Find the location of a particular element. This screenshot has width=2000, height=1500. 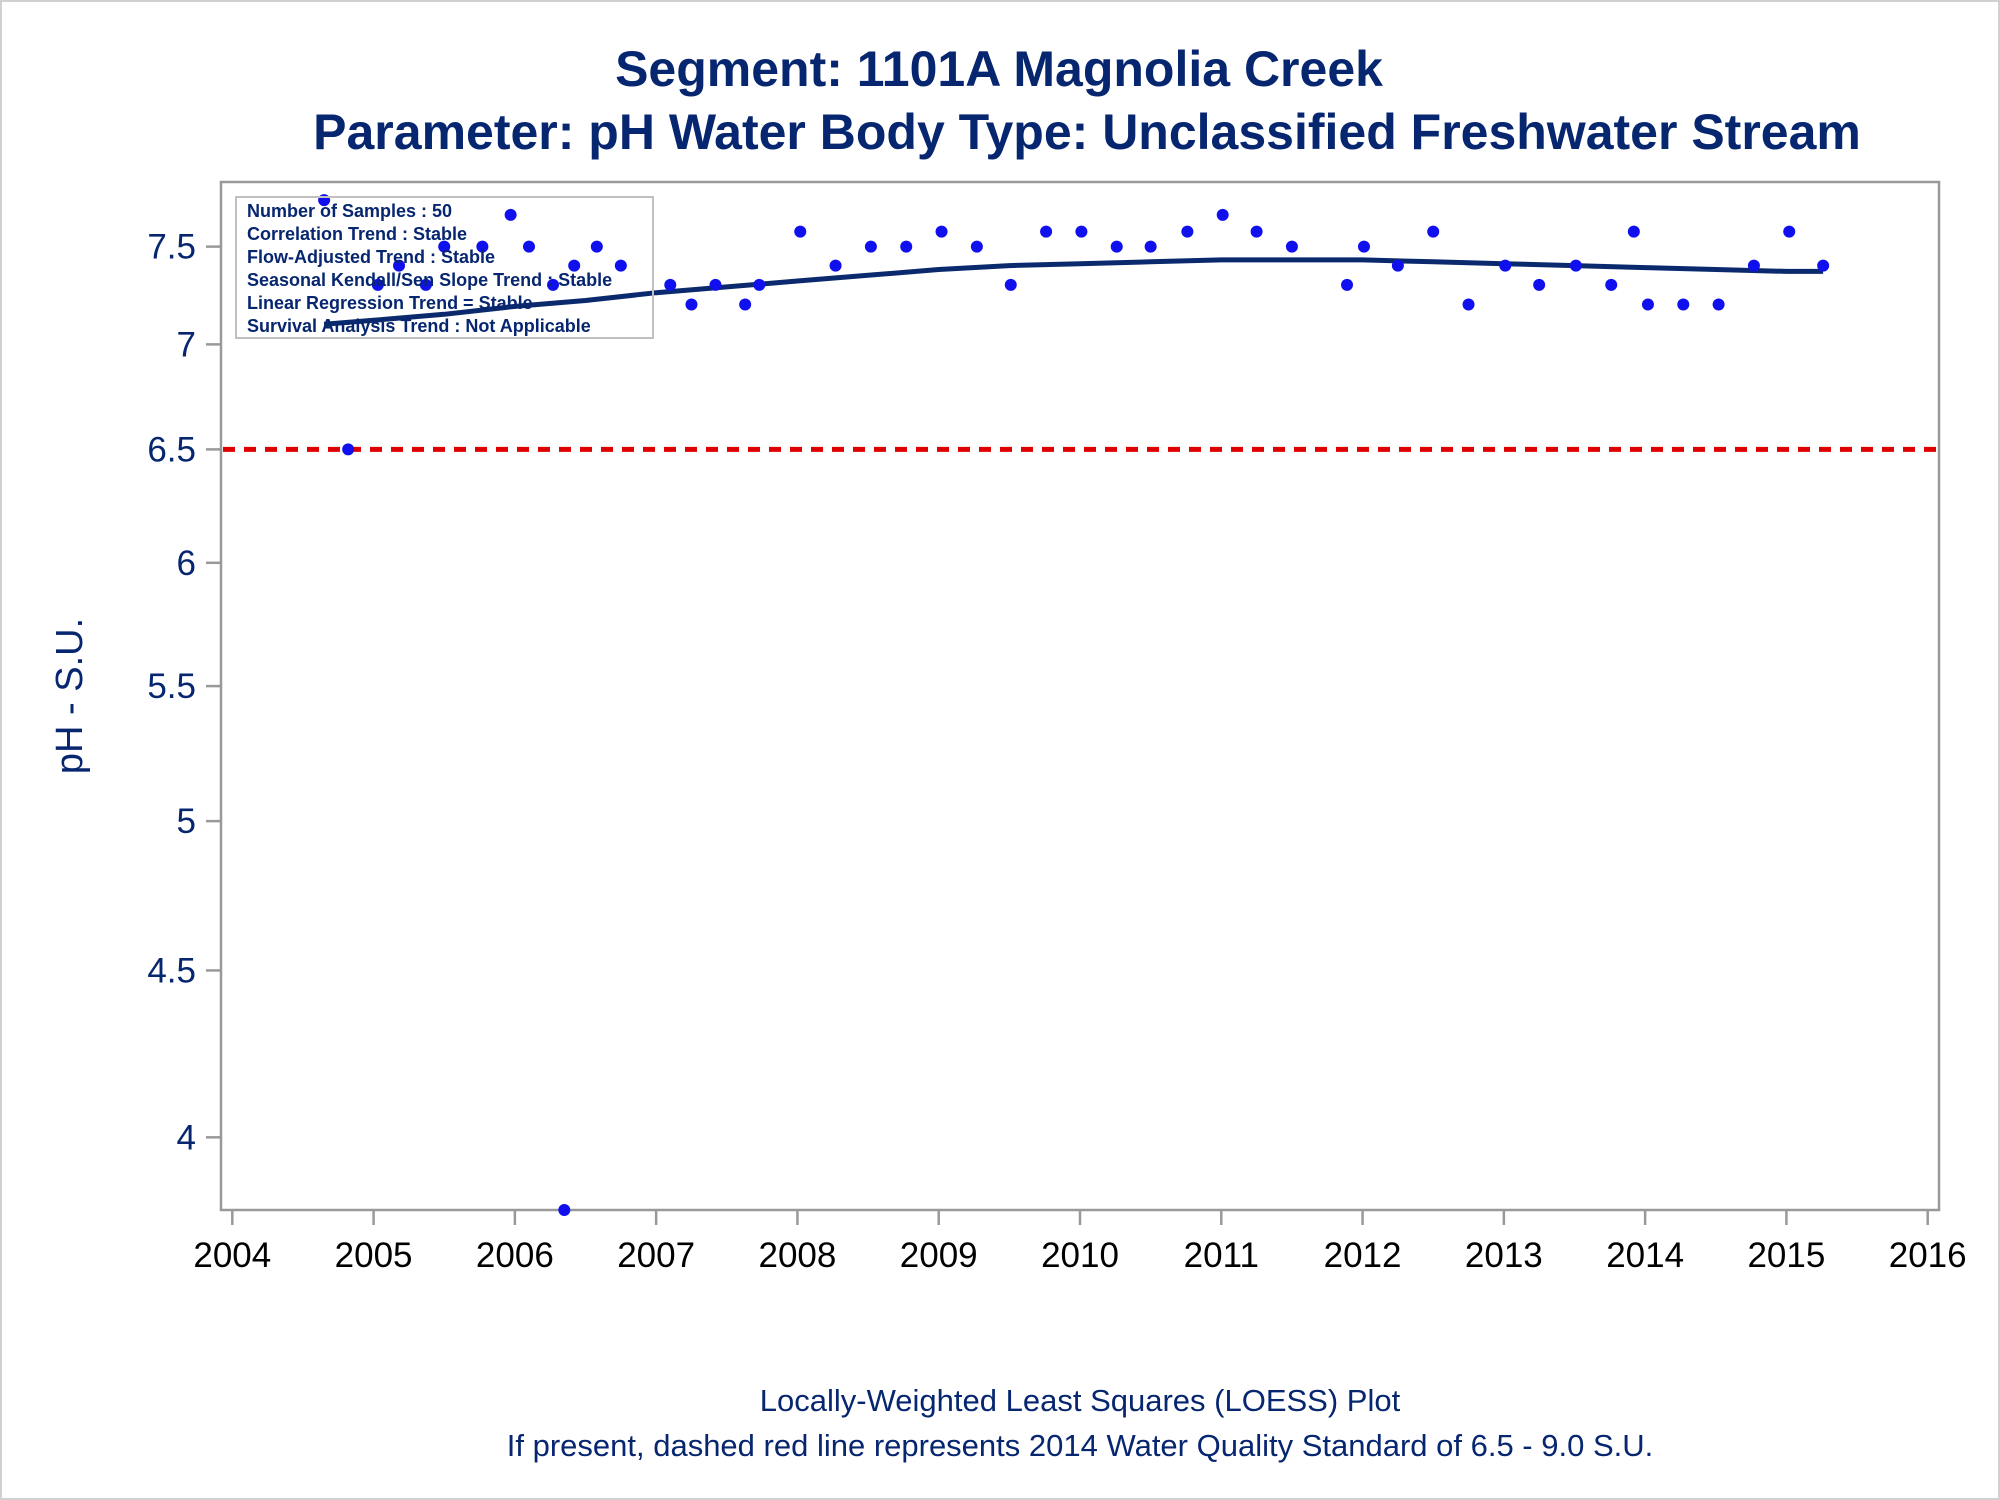

y-tick-label: 5 is located at coordinates (186, 821).